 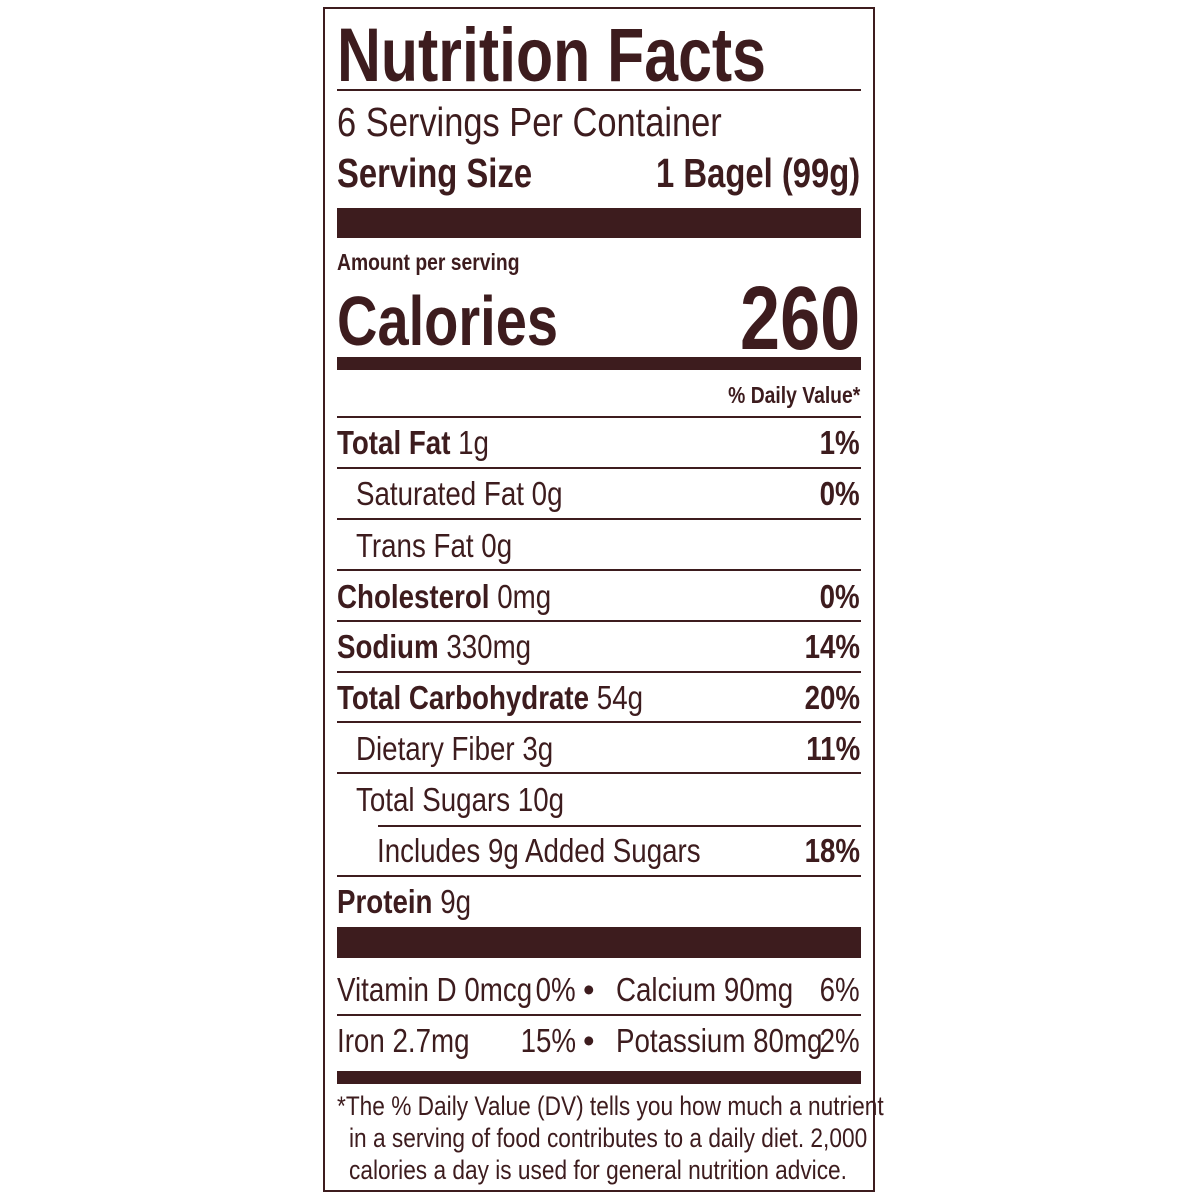 What do you see at coordinates (490, 697) in the screenshot?
I see `nutrient-row-total-carbohydrate: Total Carbohydrate 54g` at bounding box center [490, 697].